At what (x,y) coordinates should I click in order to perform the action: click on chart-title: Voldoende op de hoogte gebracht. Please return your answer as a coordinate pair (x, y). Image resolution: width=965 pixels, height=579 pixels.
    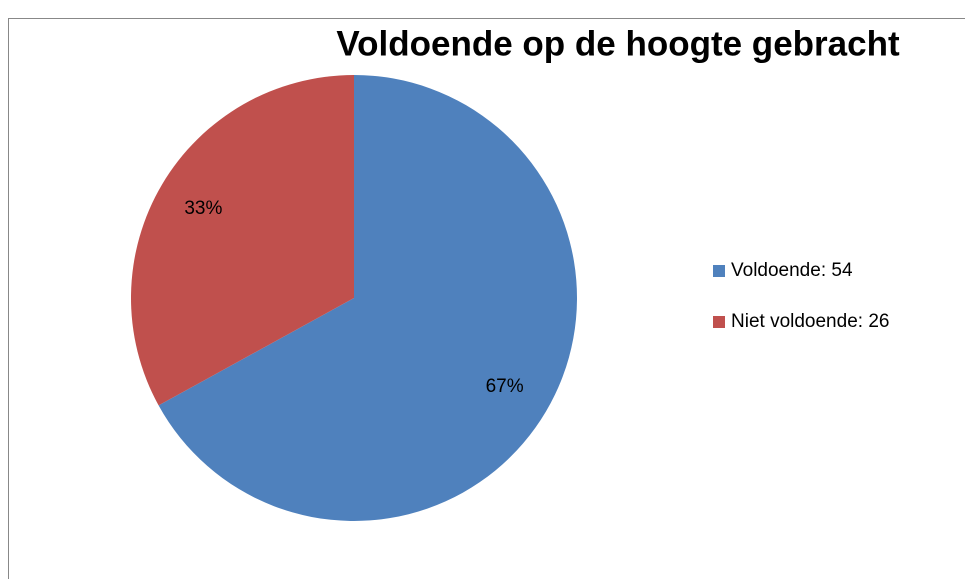
    Looking at the image, I should click on (618, 43).